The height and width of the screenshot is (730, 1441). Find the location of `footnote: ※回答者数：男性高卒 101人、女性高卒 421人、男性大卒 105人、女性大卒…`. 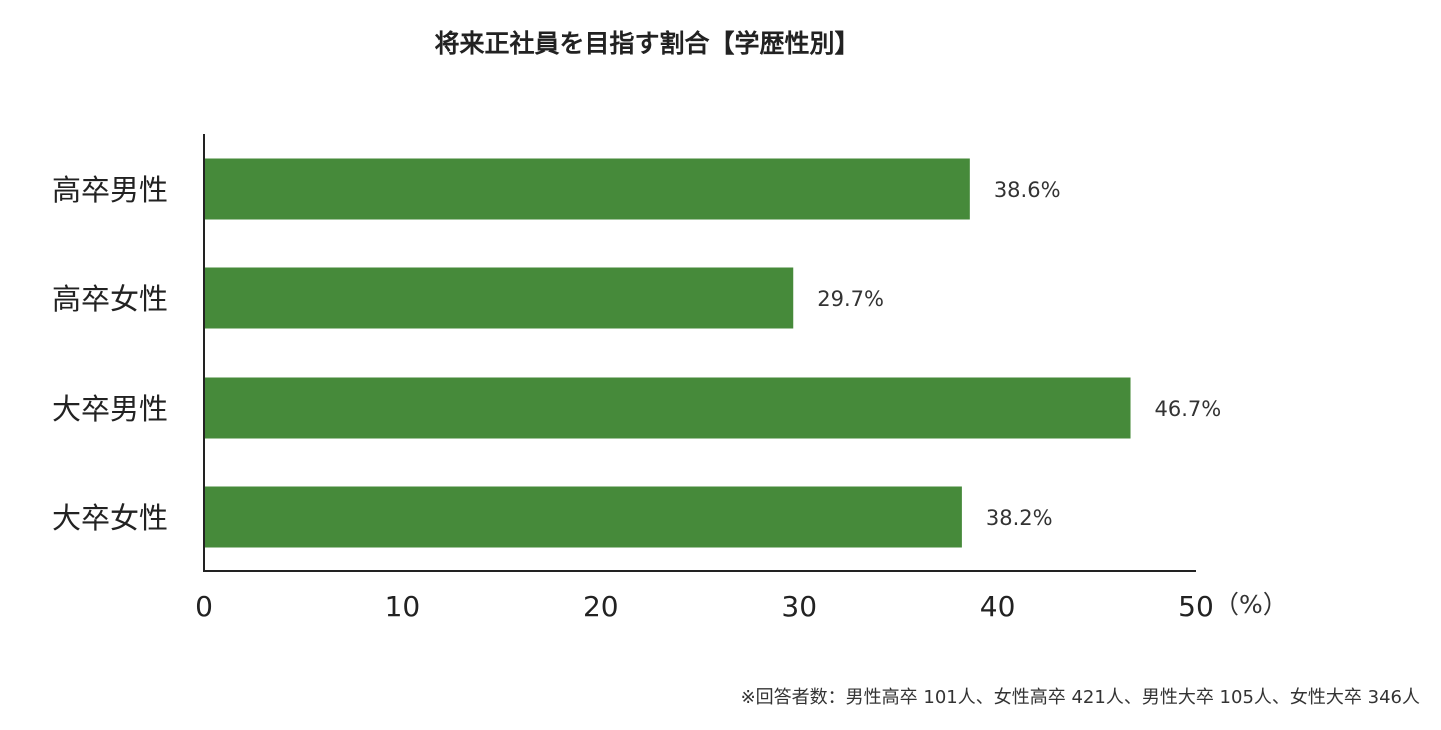

footnote: ※回答者数：男性高卒 101人、女性高卒 421人、男性大卒 105人、女性大卒… is located at coordinates (1080, 697).